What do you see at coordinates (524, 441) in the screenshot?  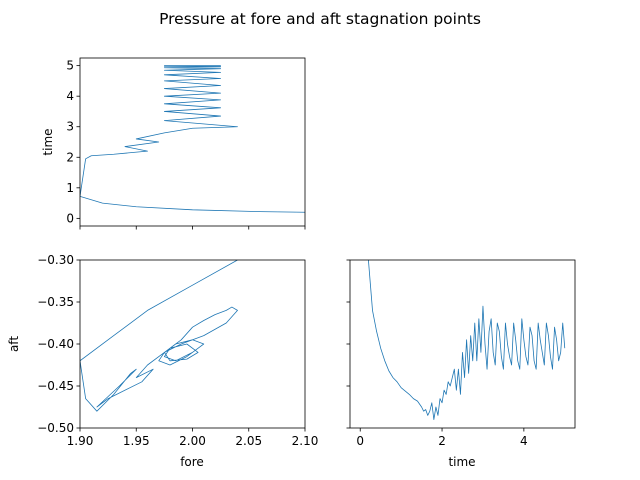 I see `bottom-right-x-tick-label: 4` at bounding box center [524, 441].